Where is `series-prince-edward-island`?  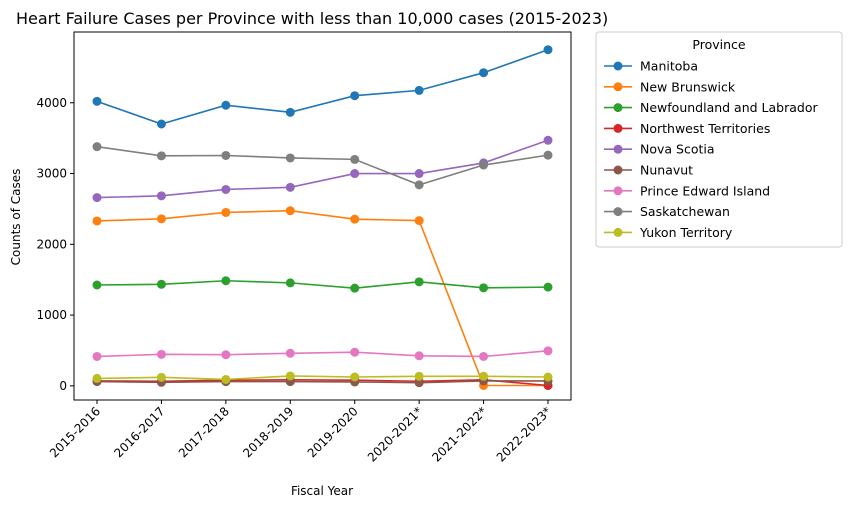
series-prince-edward-island is located at coordinates (322, 353).